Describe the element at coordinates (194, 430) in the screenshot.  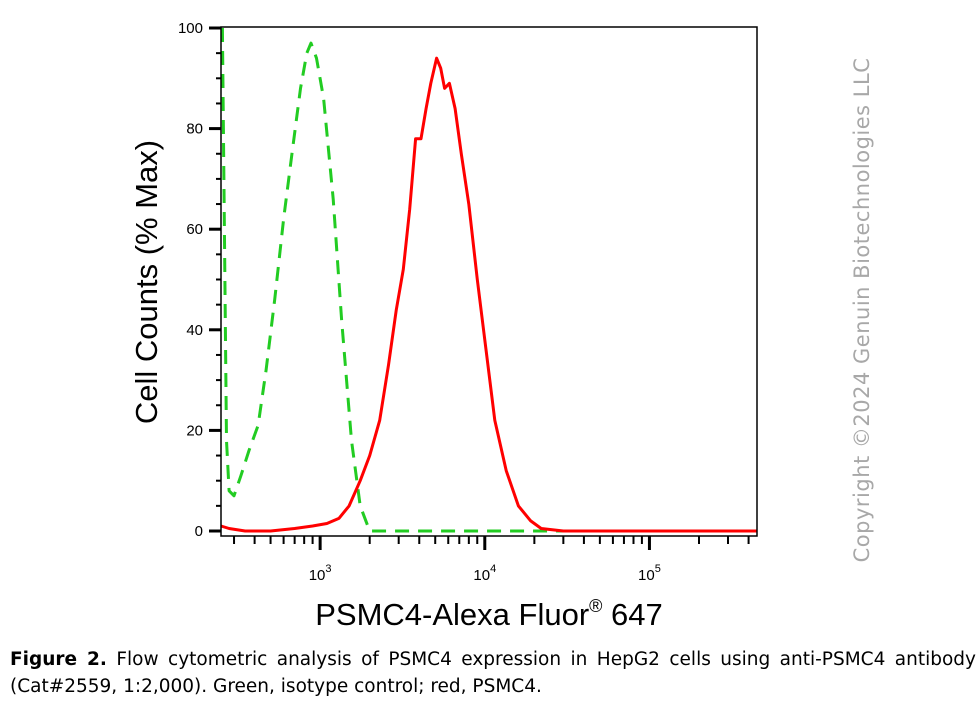
I see `y-tick-label: 20` at that location.